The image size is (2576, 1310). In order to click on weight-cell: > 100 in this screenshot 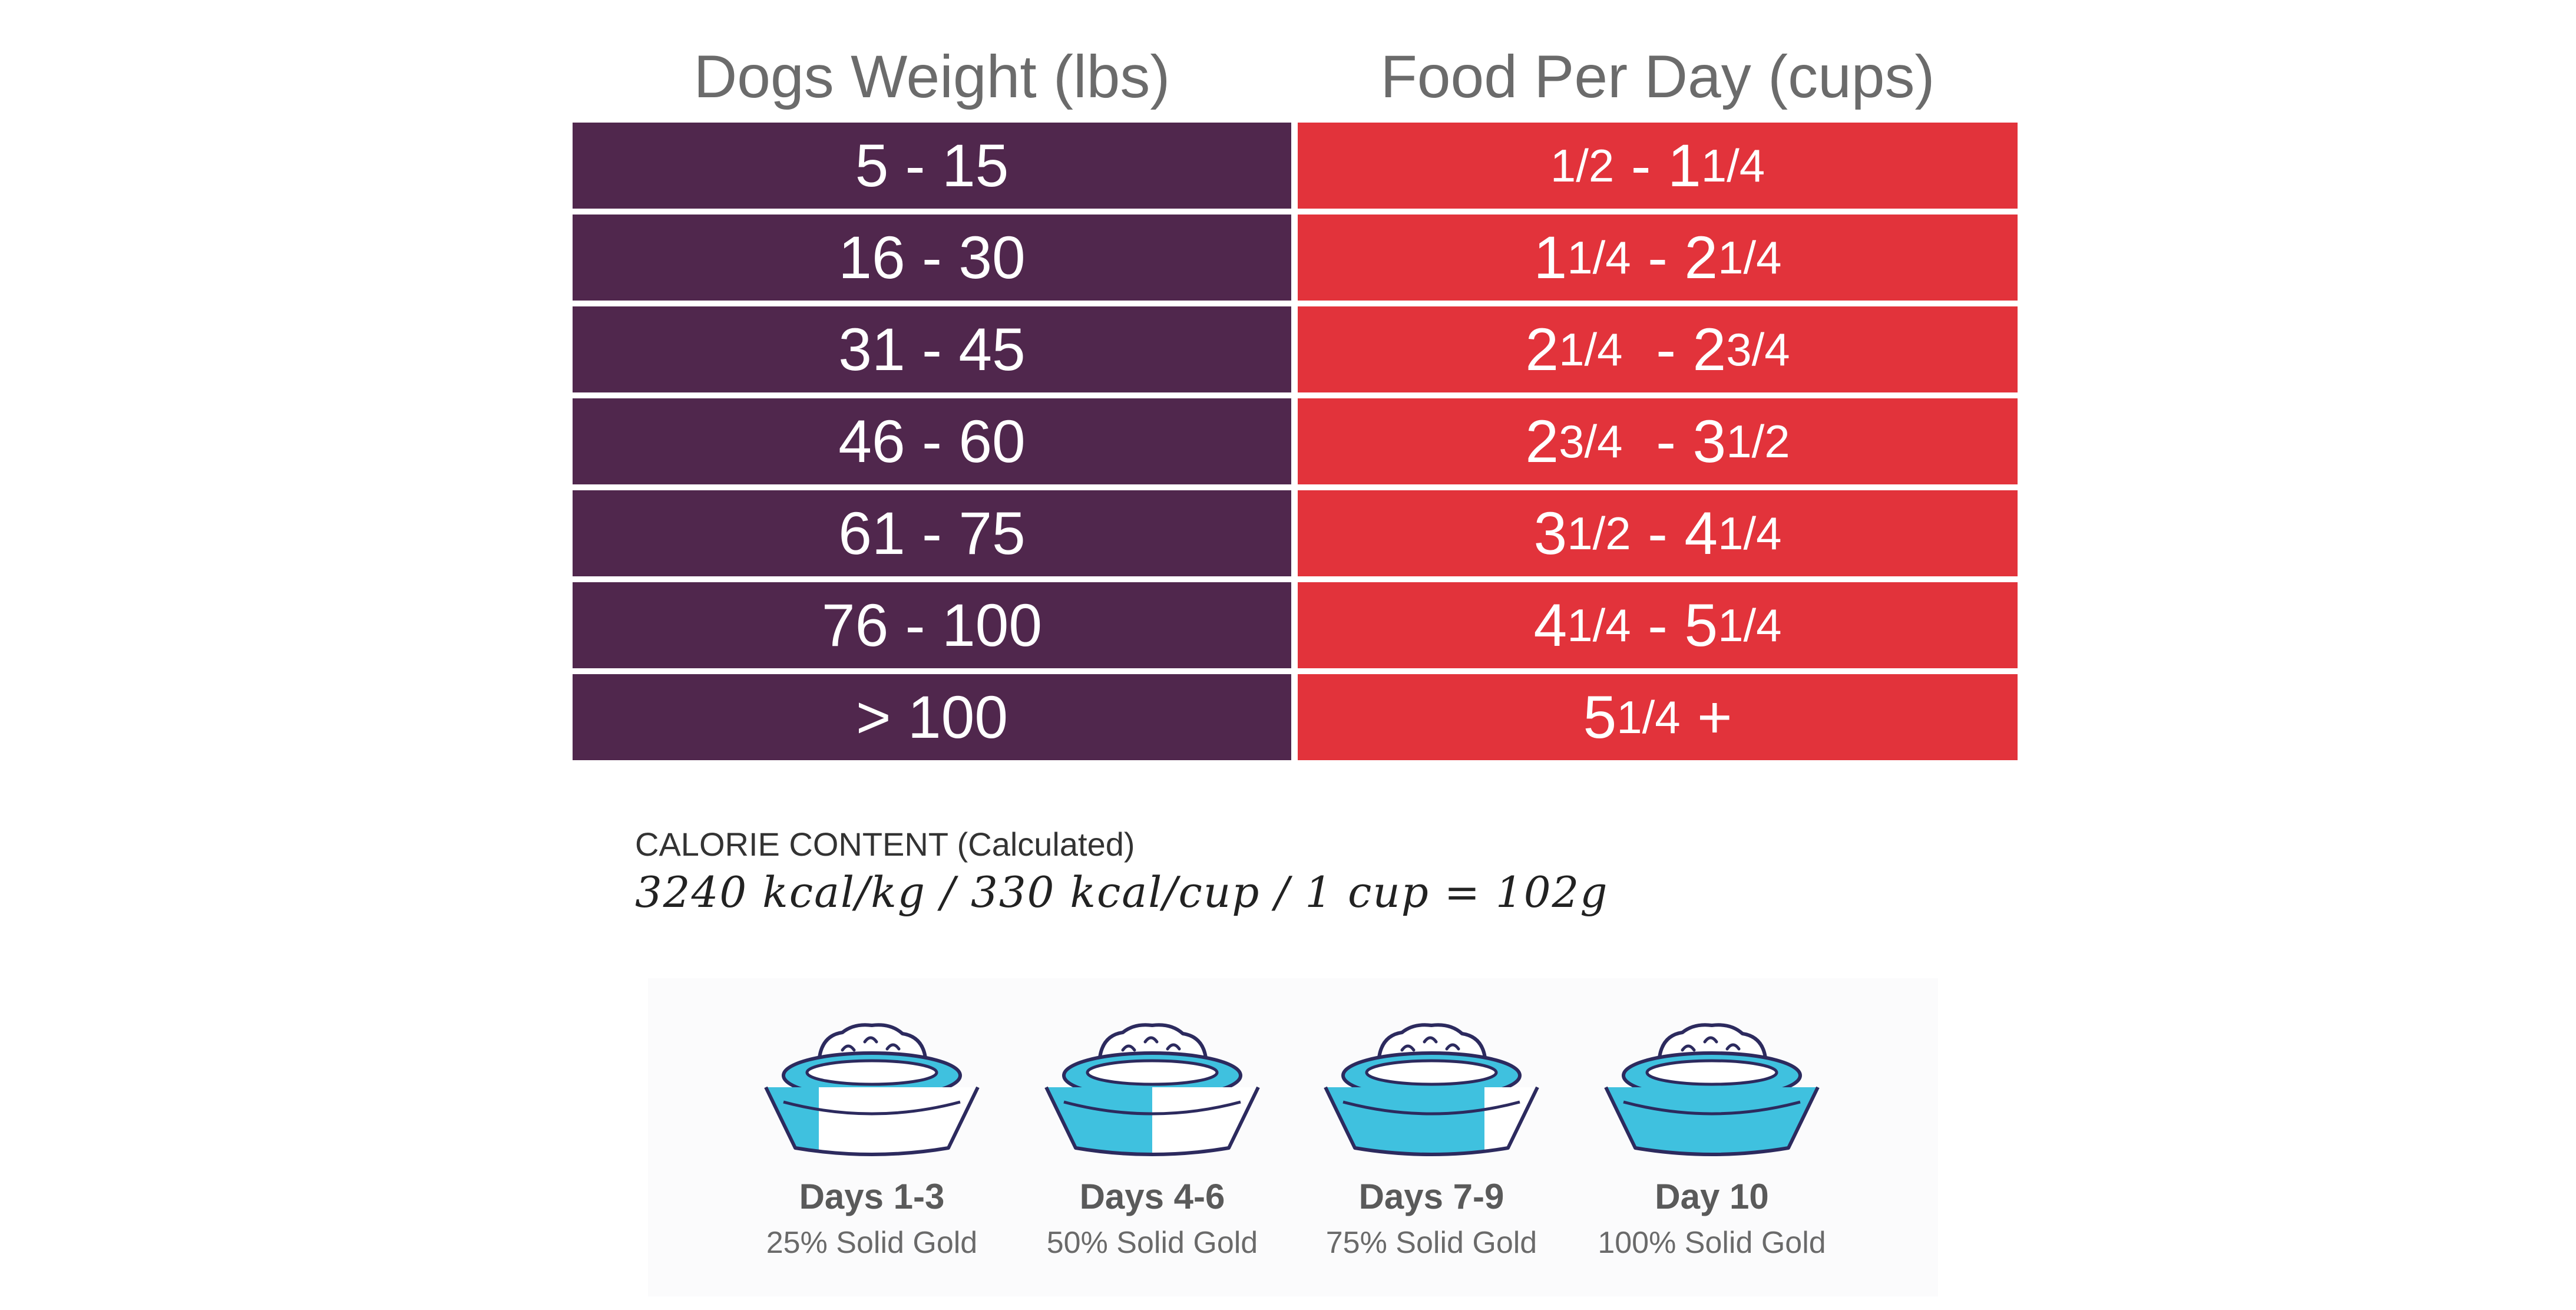, I will do `click(932, 717)`.